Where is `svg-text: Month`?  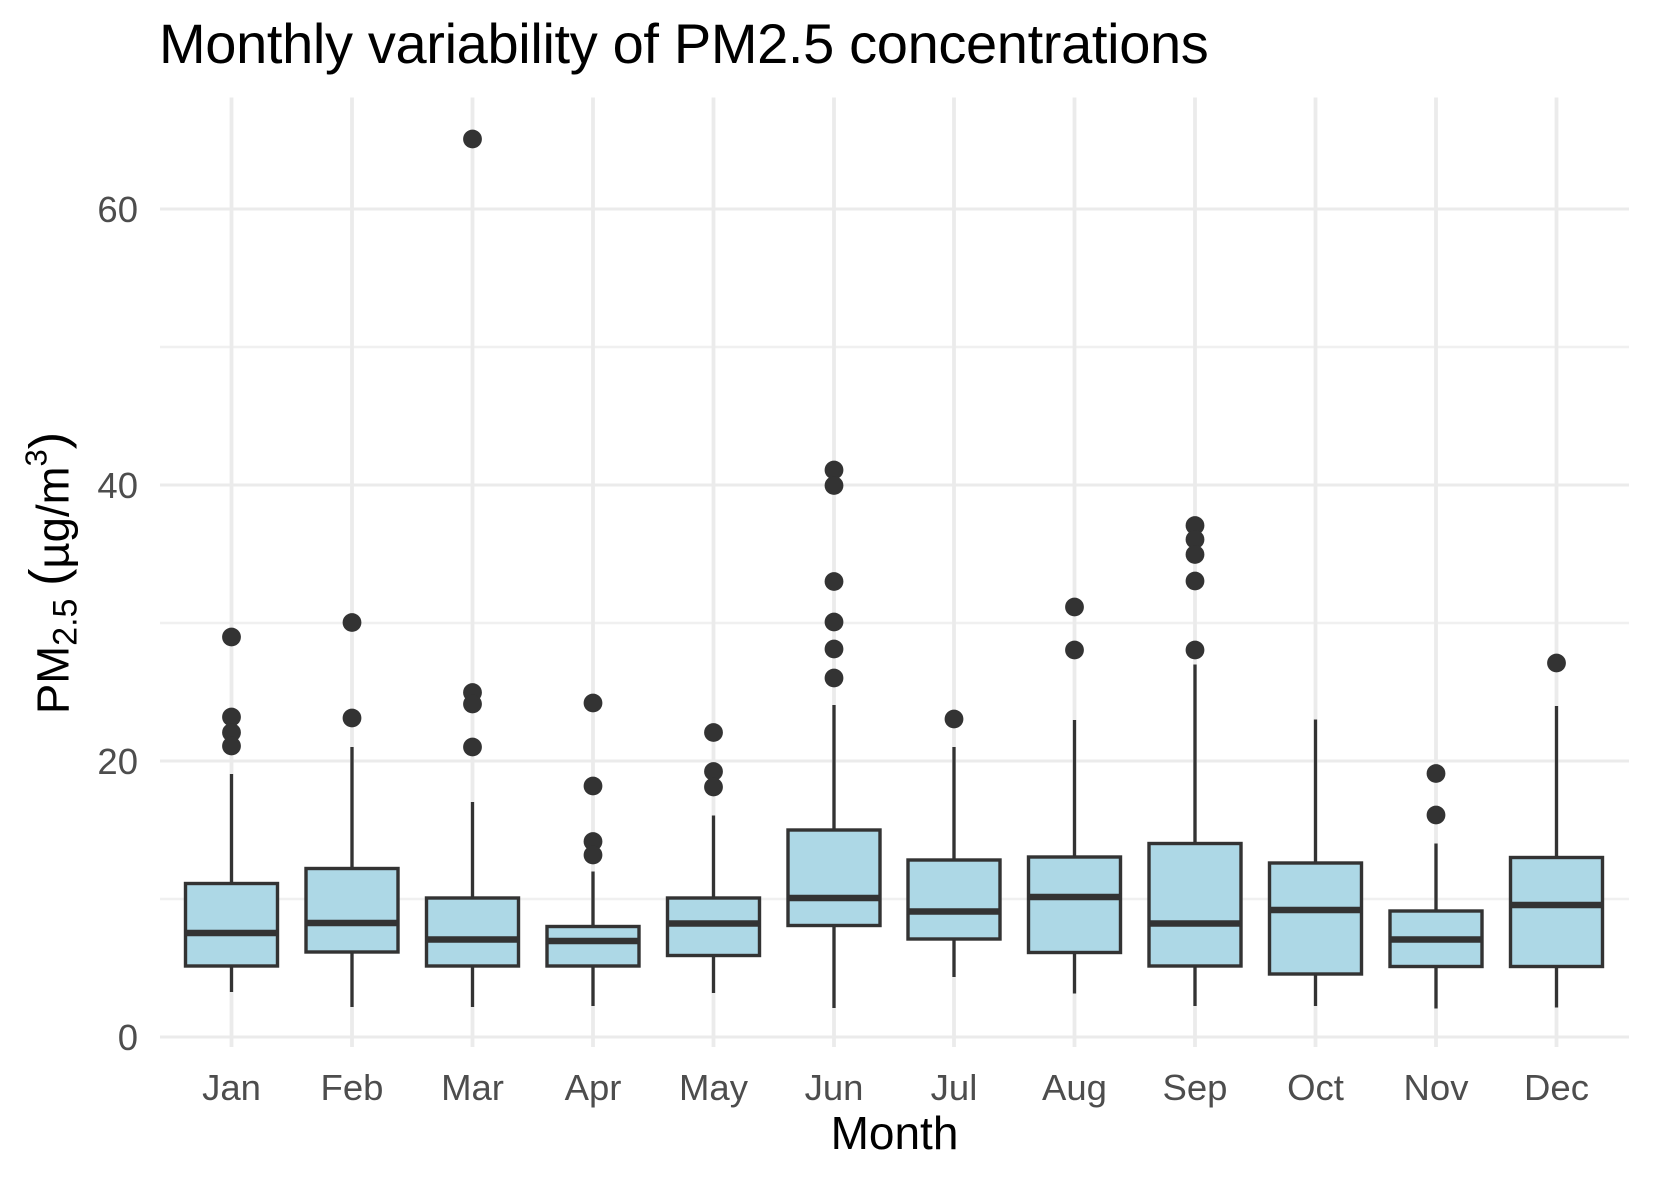 svg-text: Month is located at coordinates (895, 1133).